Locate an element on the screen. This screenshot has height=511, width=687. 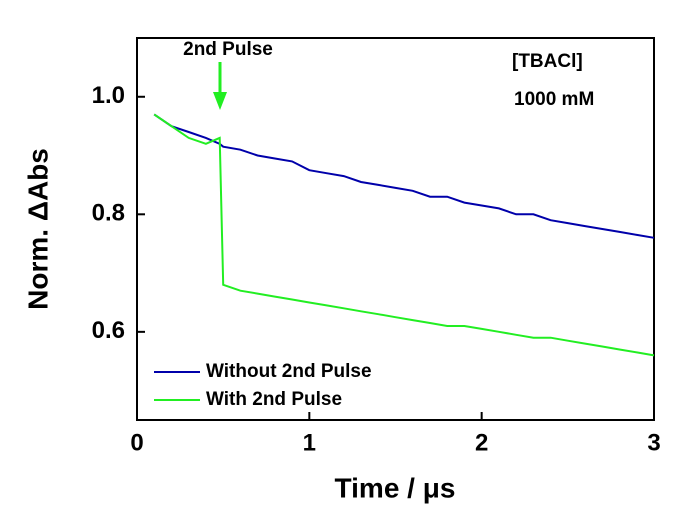
legend-label: Without 2nd Pulse is located at coordinates (289, 371).